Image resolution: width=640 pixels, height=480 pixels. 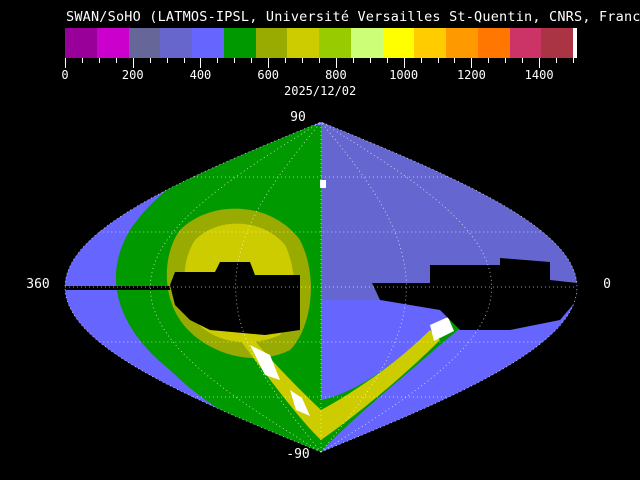 What do you see at coordinates (132, 75) in the screenshot?
I see `colorbar-tick-label: 200` at bounding box center [132, 75].